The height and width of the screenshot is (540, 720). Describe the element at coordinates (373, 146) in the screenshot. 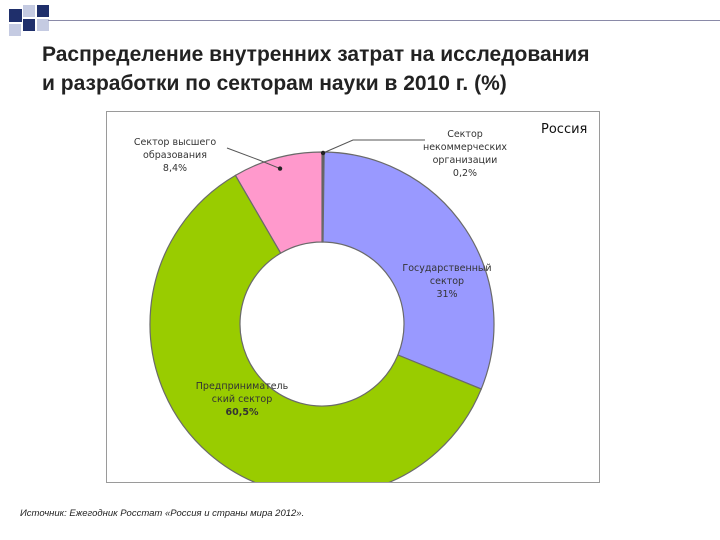

I see `leader-line-nonprofit` at that location.